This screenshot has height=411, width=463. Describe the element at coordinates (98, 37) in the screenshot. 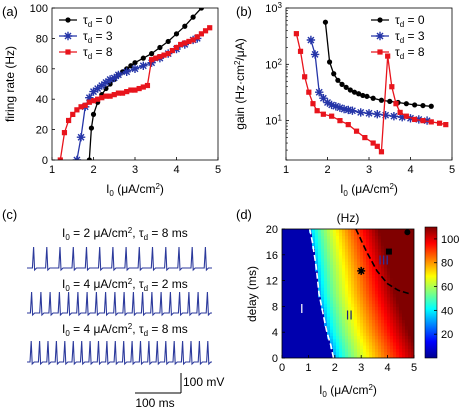

I see `legend-entry: τd = 3` at that location.